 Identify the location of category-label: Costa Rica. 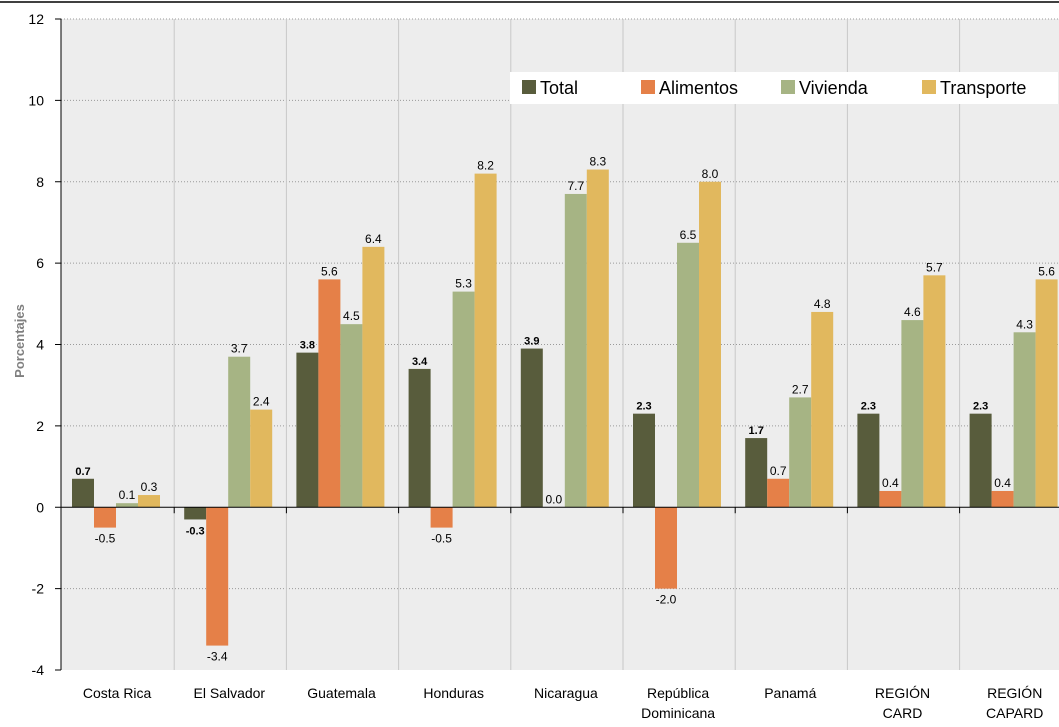
(117, 693).